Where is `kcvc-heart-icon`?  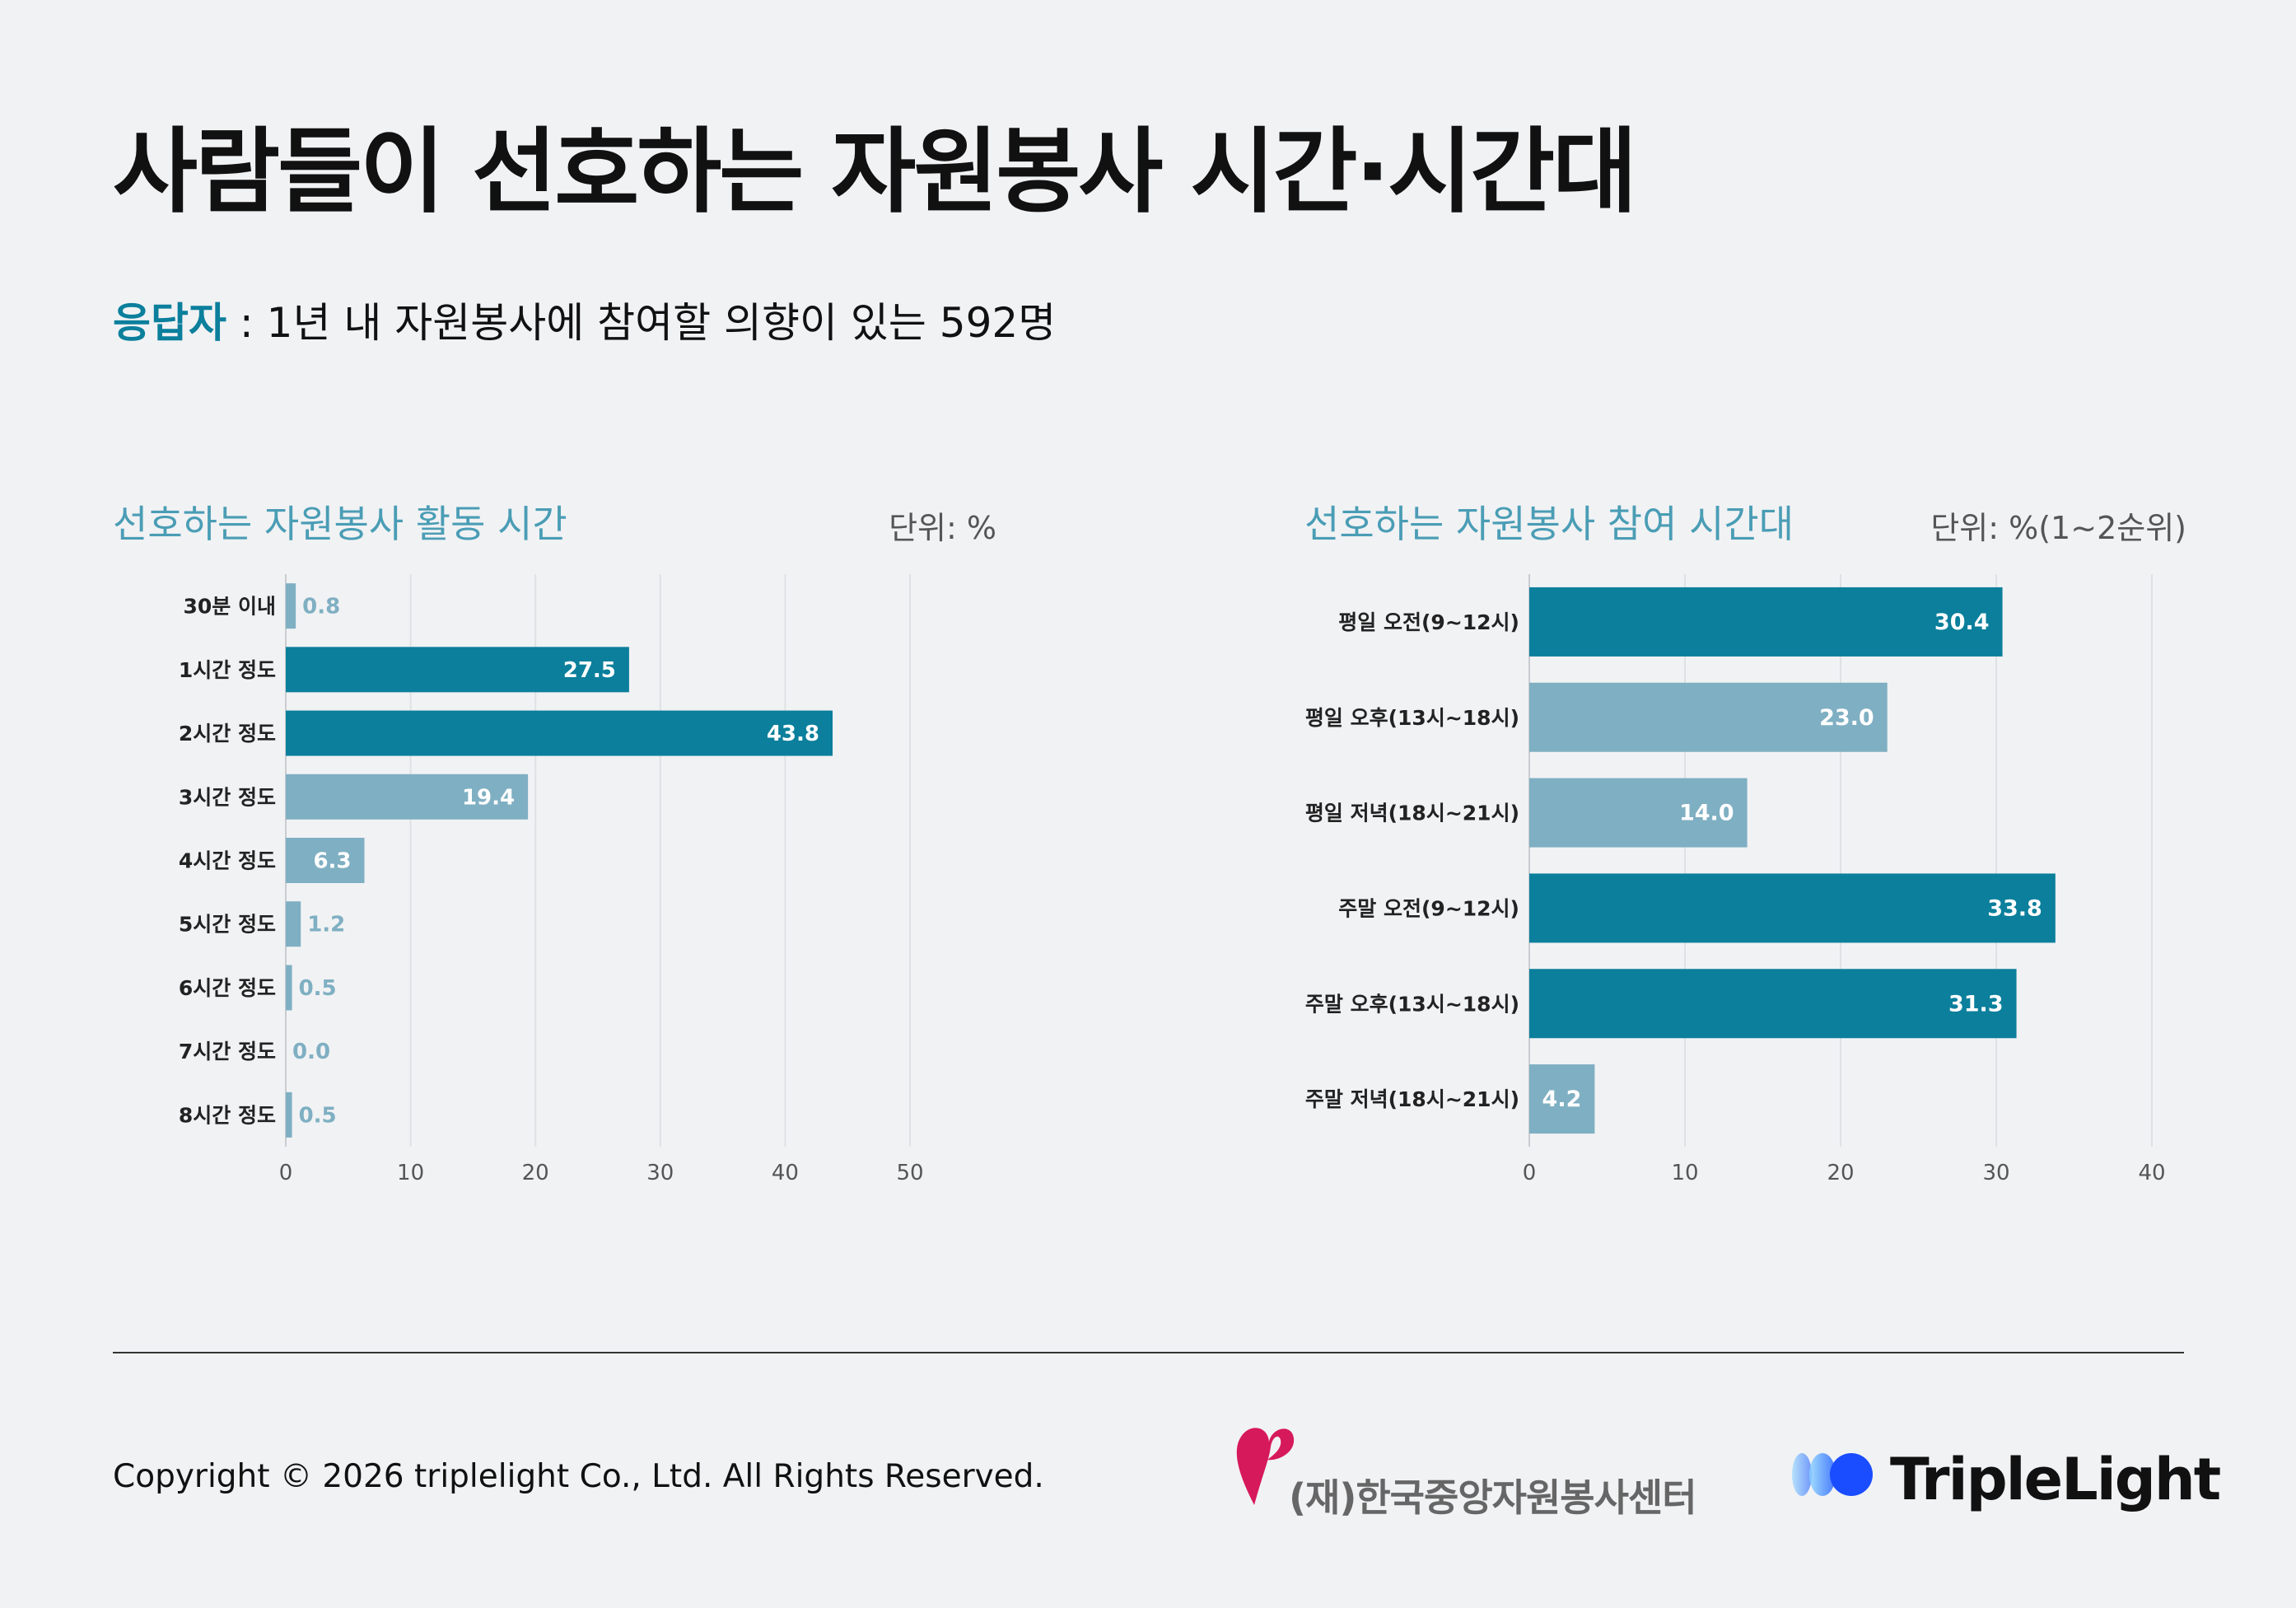 kcvc-heart-icon is located at coordinates (1265, 1466).